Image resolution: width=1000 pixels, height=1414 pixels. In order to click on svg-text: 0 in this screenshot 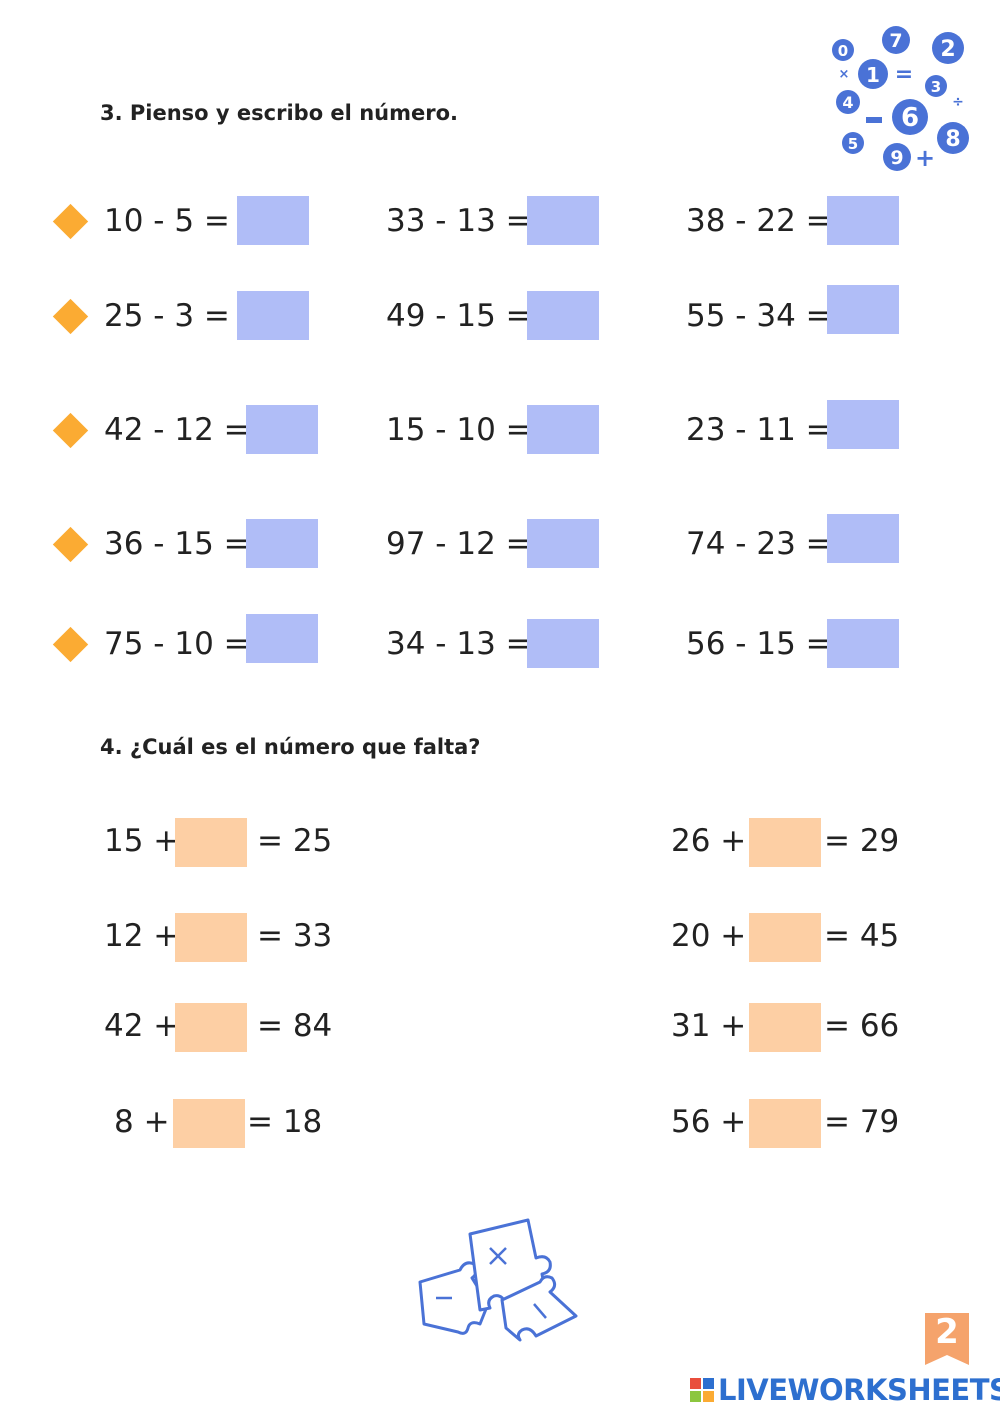, I will do `click(843, 51)`.